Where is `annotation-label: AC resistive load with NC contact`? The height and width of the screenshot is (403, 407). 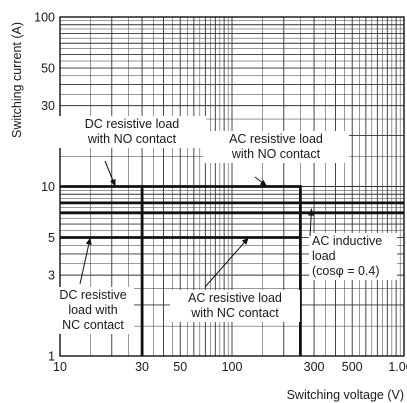
annotation-label: AC resistive load with NC contact is located at coordinates (235, 305).